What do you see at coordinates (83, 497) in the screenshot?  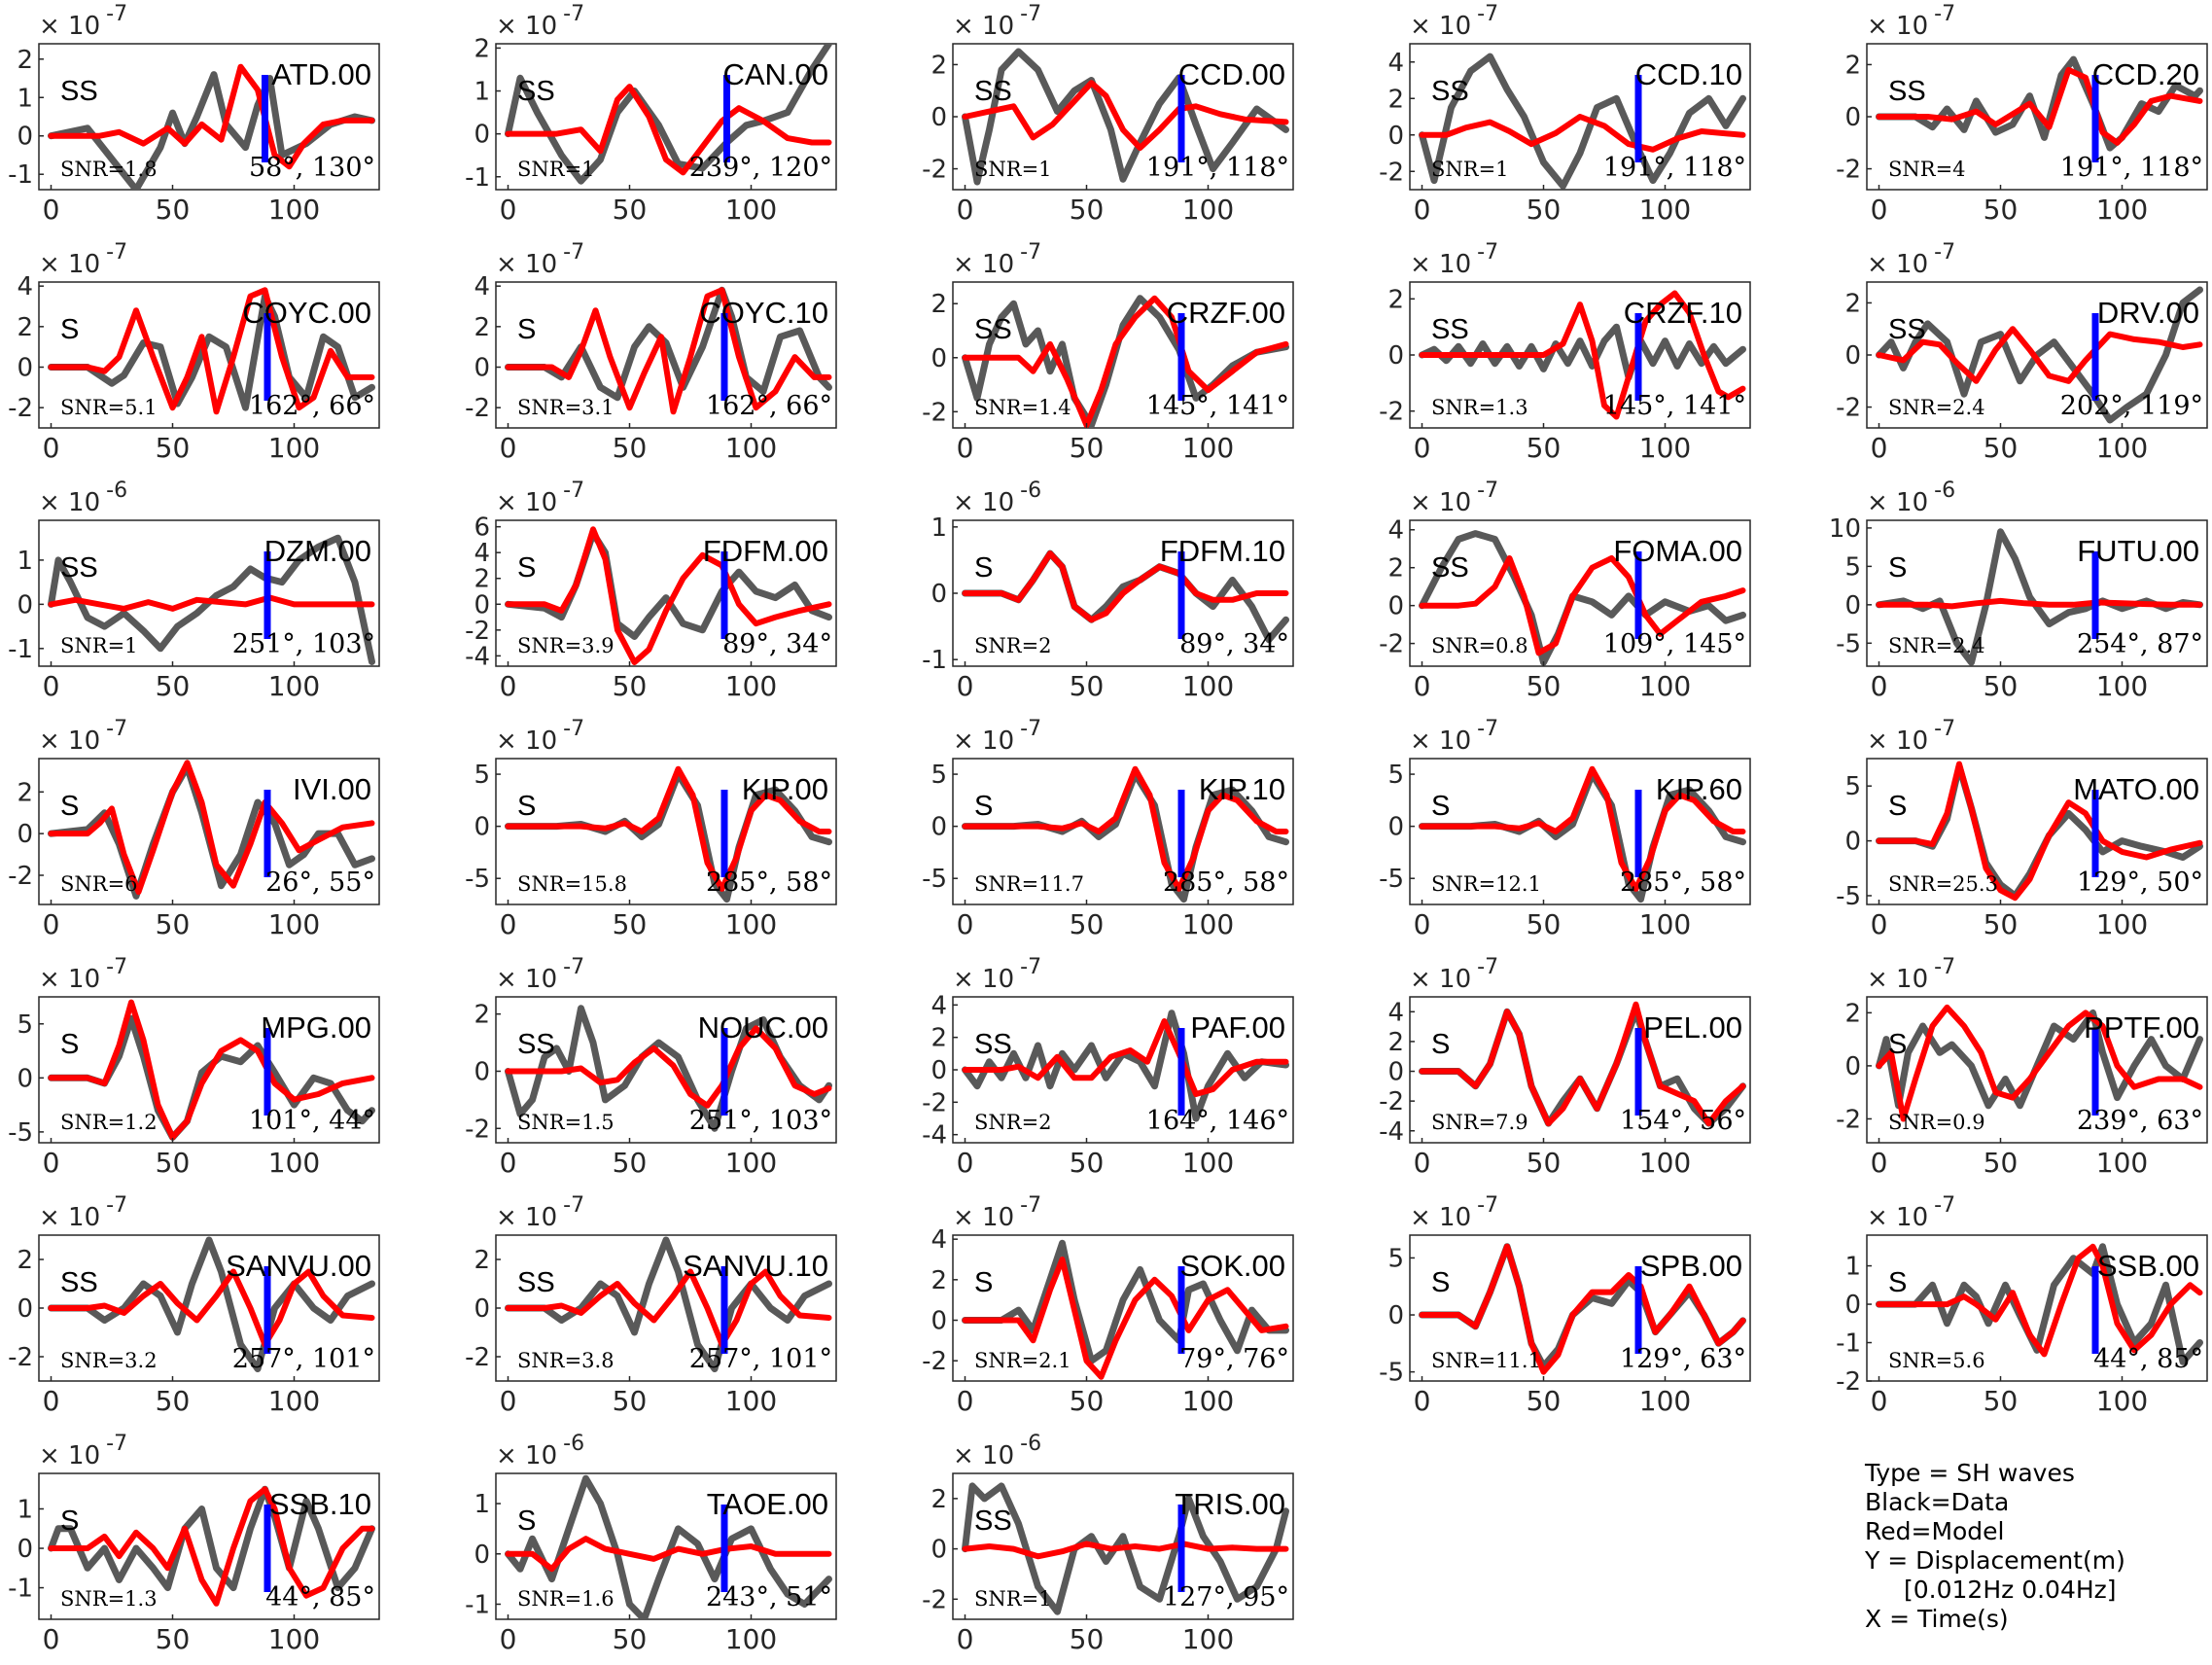 I see `exponent-label: × 10 -6` at bounding box center [83, 497].